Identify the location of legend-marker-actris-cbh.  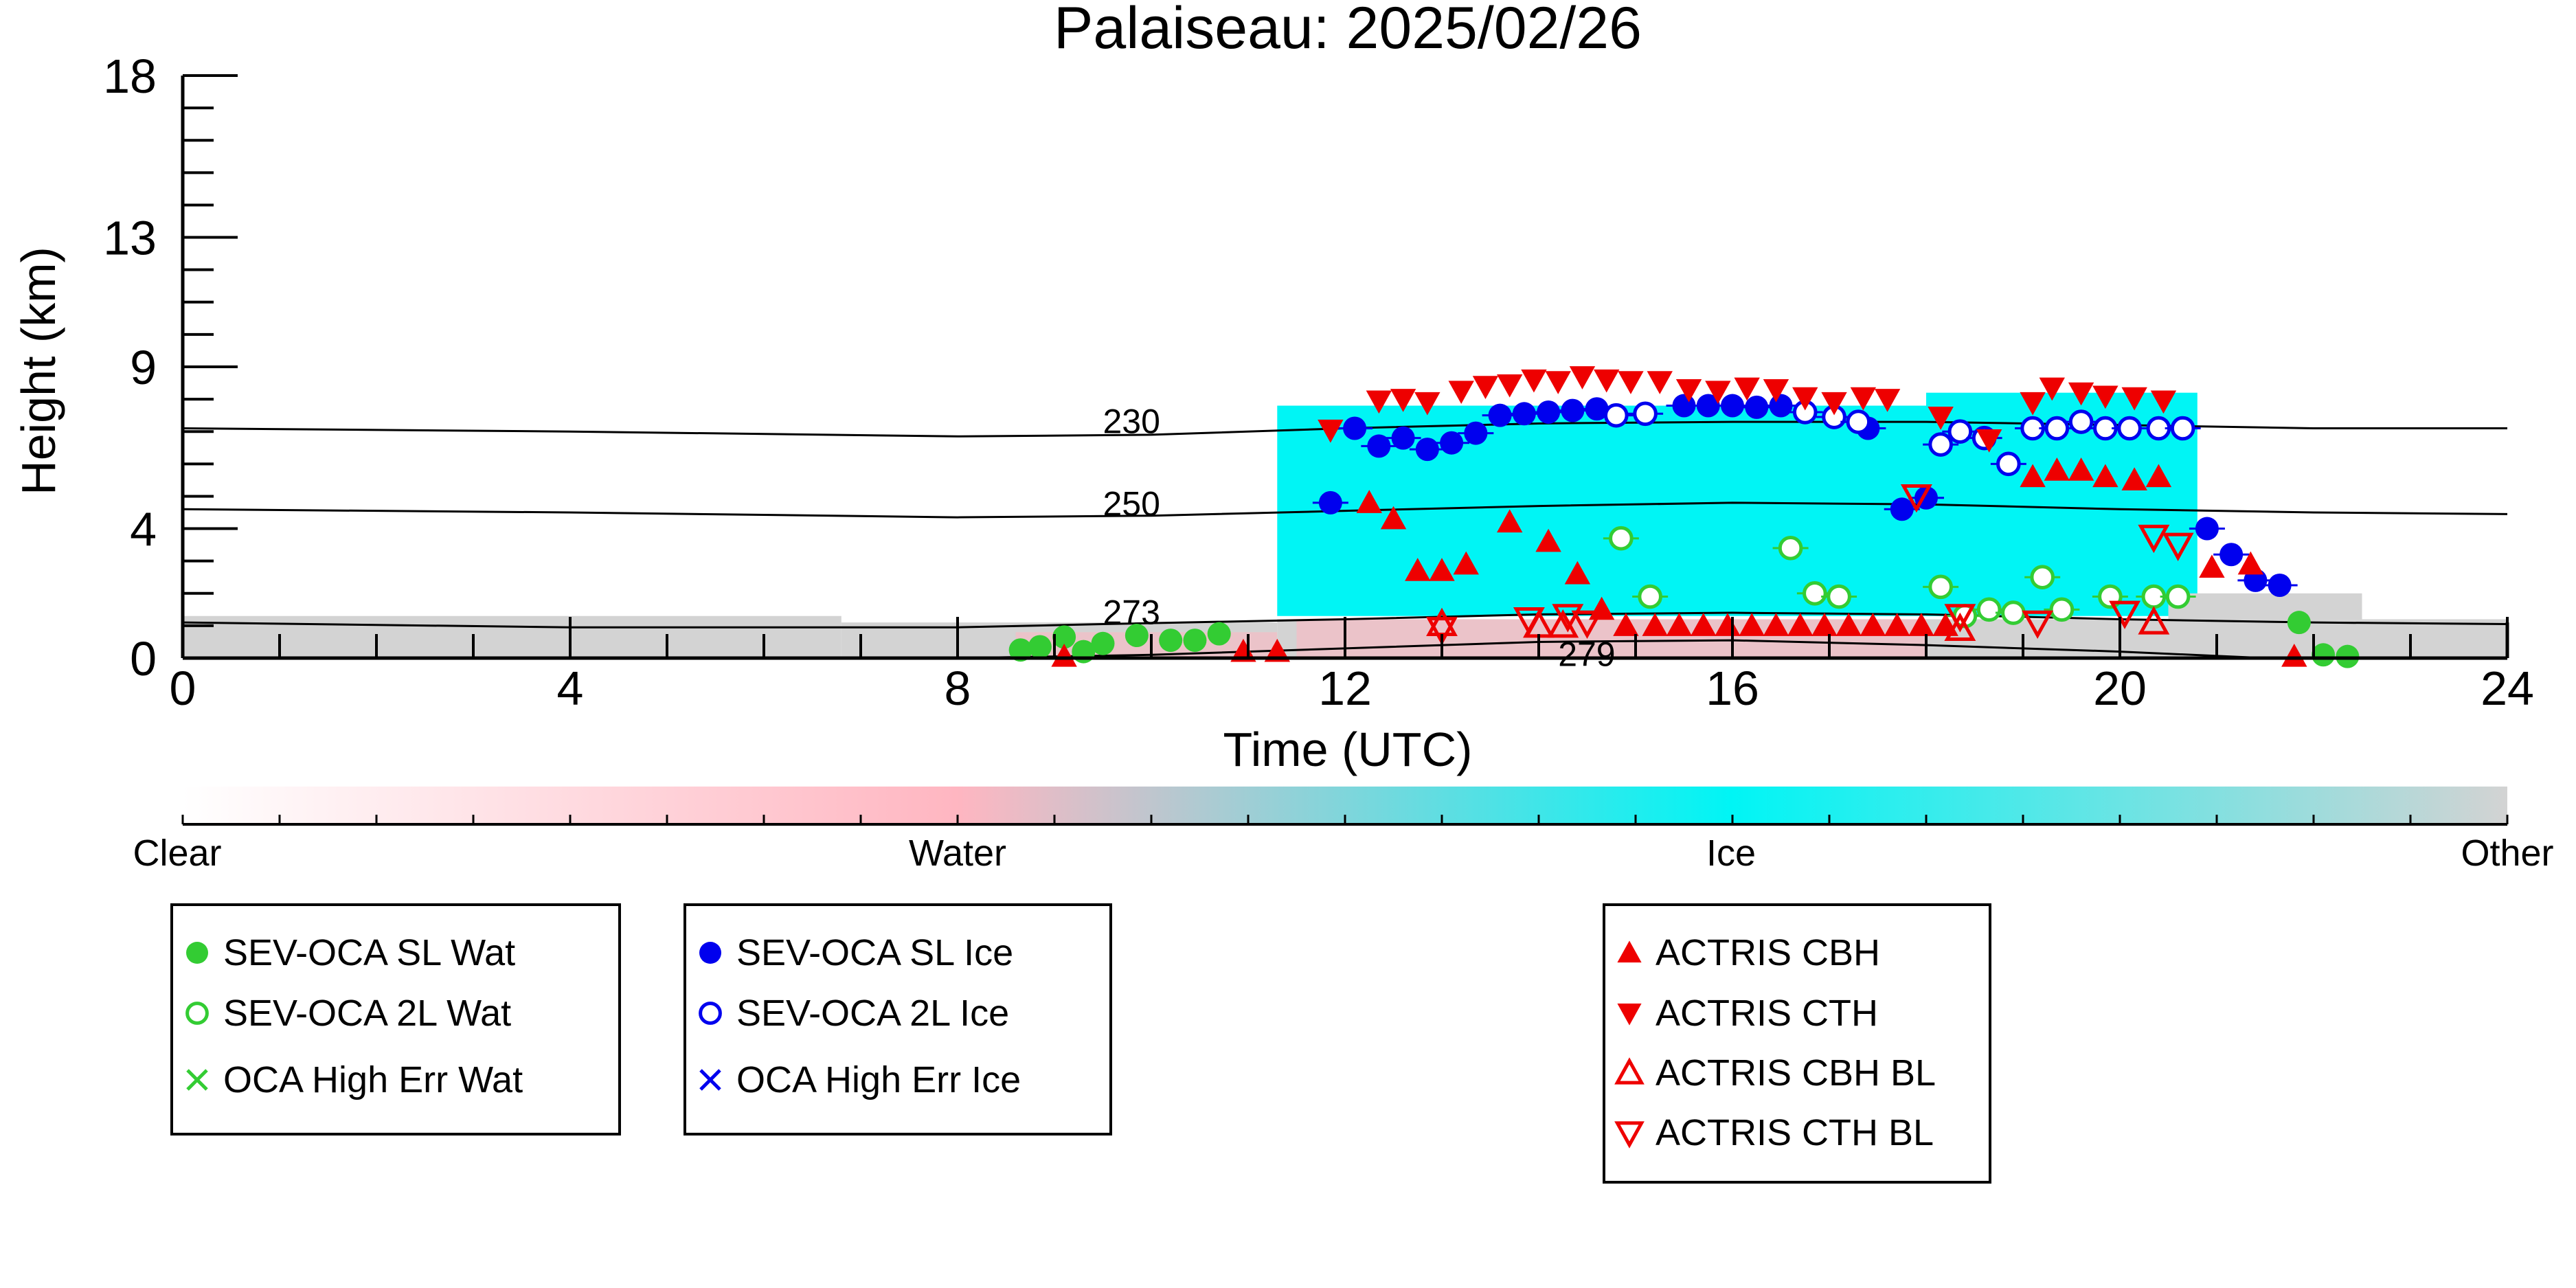
(1629, 951).